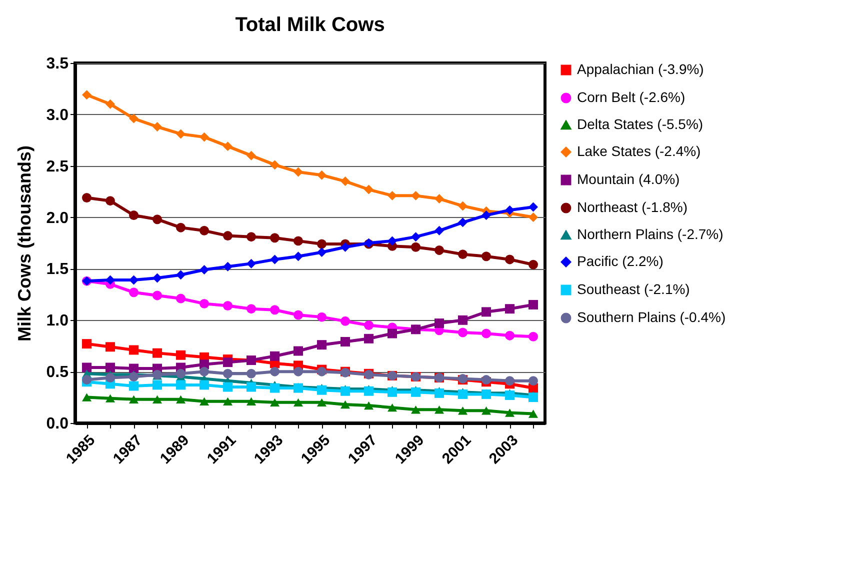 The width and height of the screenshot is (847, 569). Describe the element at coordinates (57, 269) in the screenshot. I see `y-tick-label: 1.5` at that location.